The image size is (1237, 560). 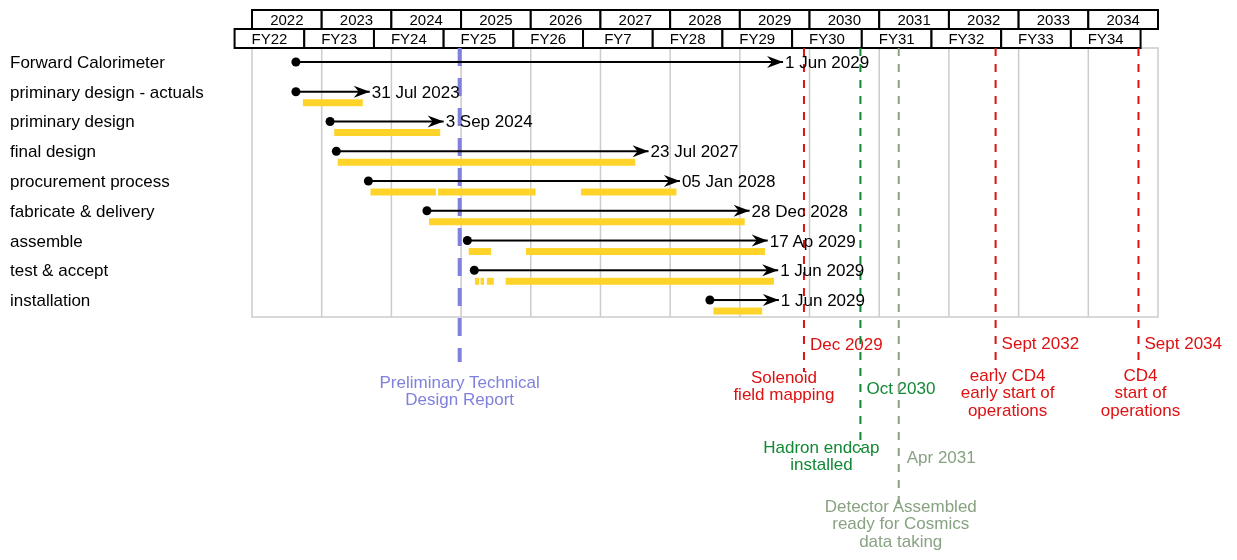 What do you see at coordinates (901, 388) in the screenshot?
I see `ref-line-label: Oct 2030` at bounding box center [901, 388].